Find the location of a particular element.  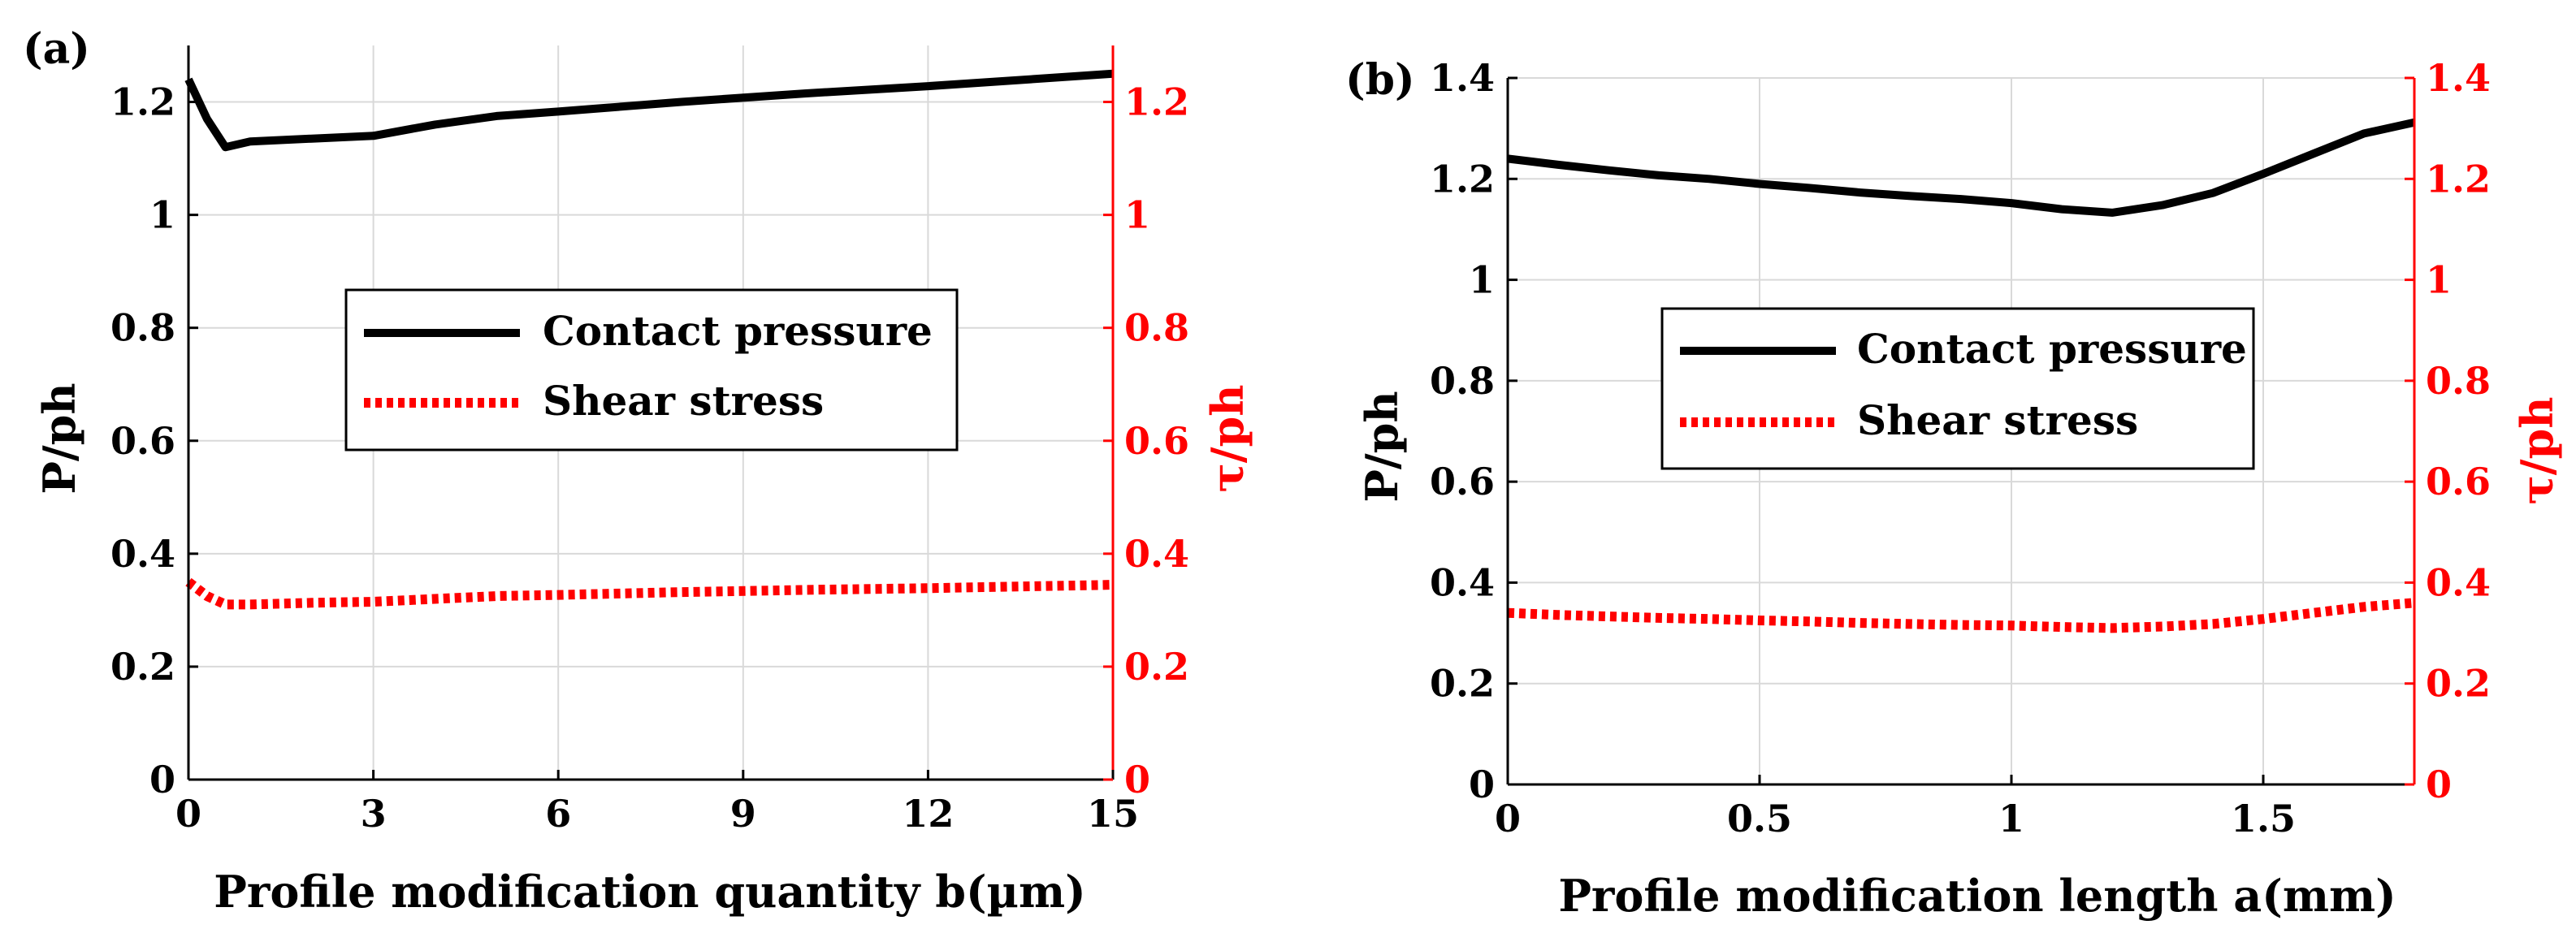

x-tick-label: 9 is located at coordinates (743, 814).